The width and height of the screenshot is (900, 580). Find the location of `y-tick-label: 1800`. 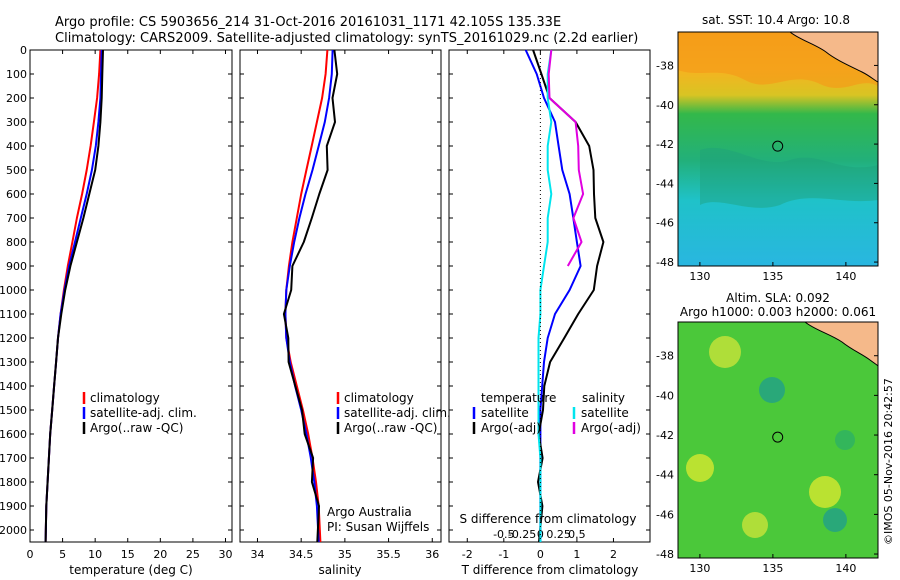

y-tick-label: 1800 is located at coordinates (13, 482).